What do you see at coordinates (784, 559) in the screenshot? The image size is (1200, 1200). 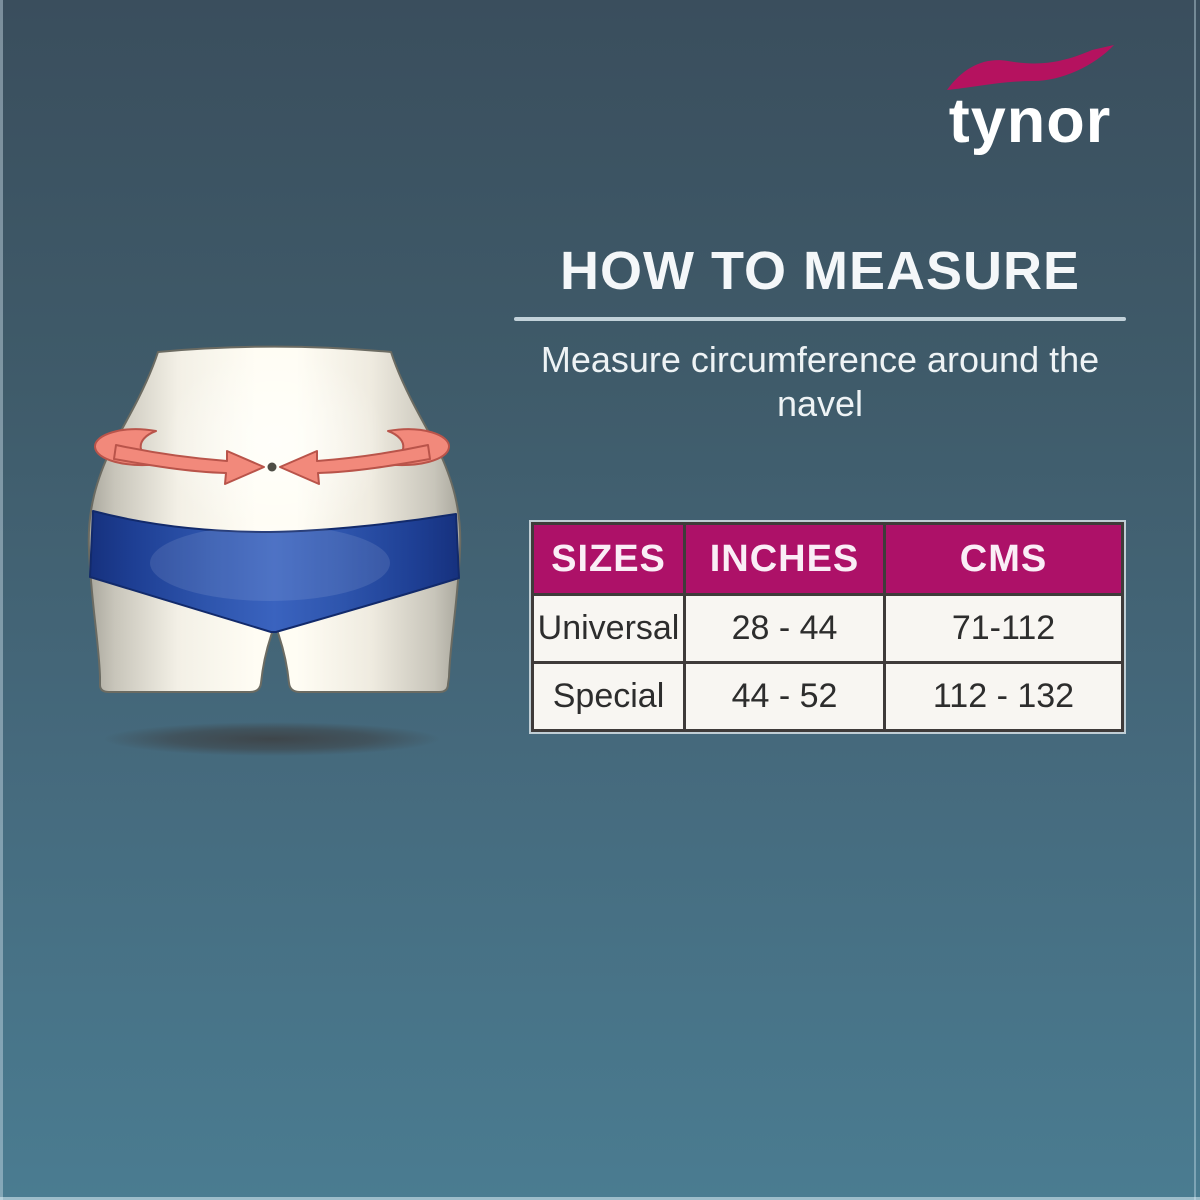 I see `header-inches: INCHES` at bounding box center [784, 559].